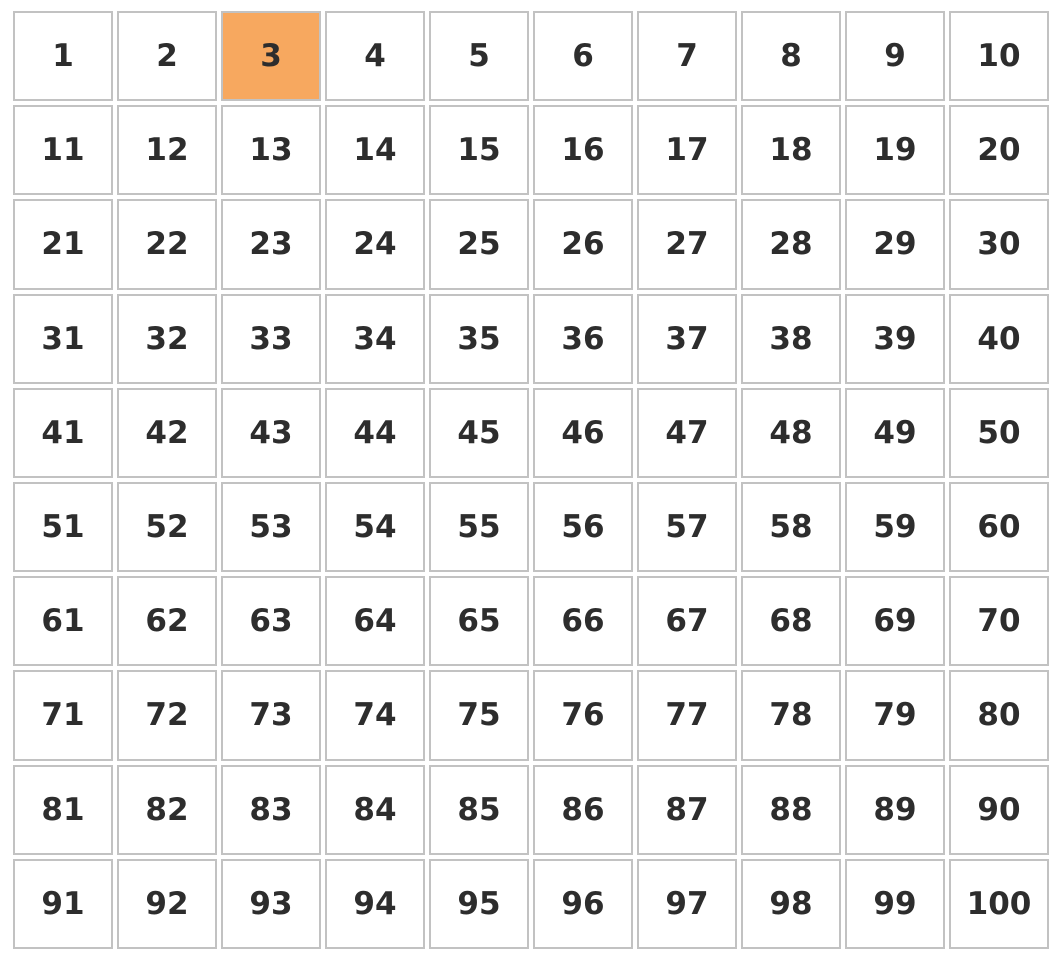 The width and height of the screenshot is (1060, 962). Describe the element at coordinates (375, 56) in the screenshot. I see `number-cell-4: 4` at that location.